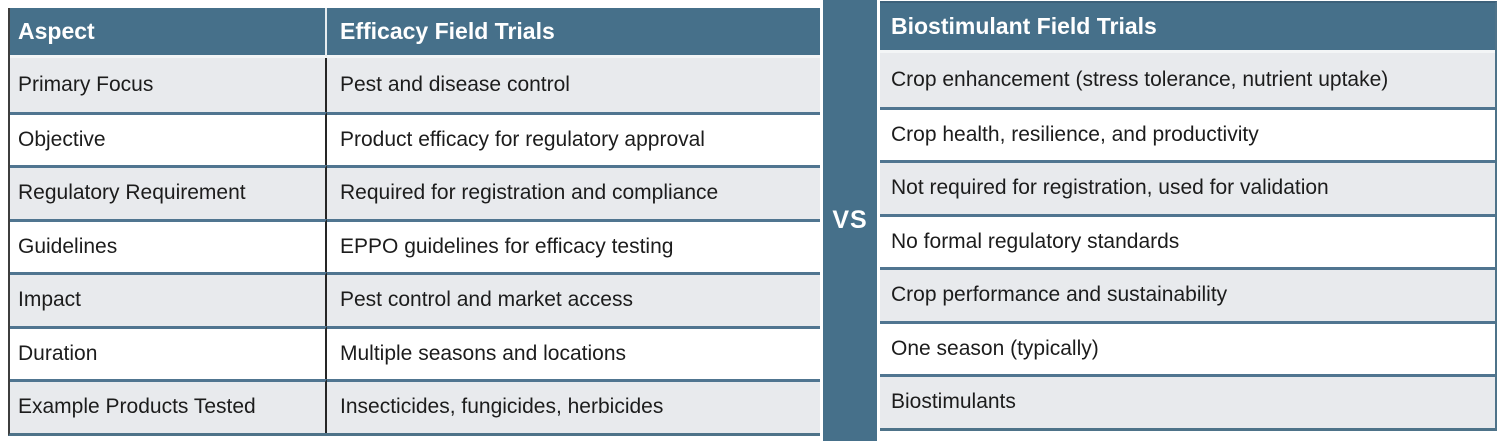  I want to click on table-row: Crop performance and sustainability, so click(1187, 294).